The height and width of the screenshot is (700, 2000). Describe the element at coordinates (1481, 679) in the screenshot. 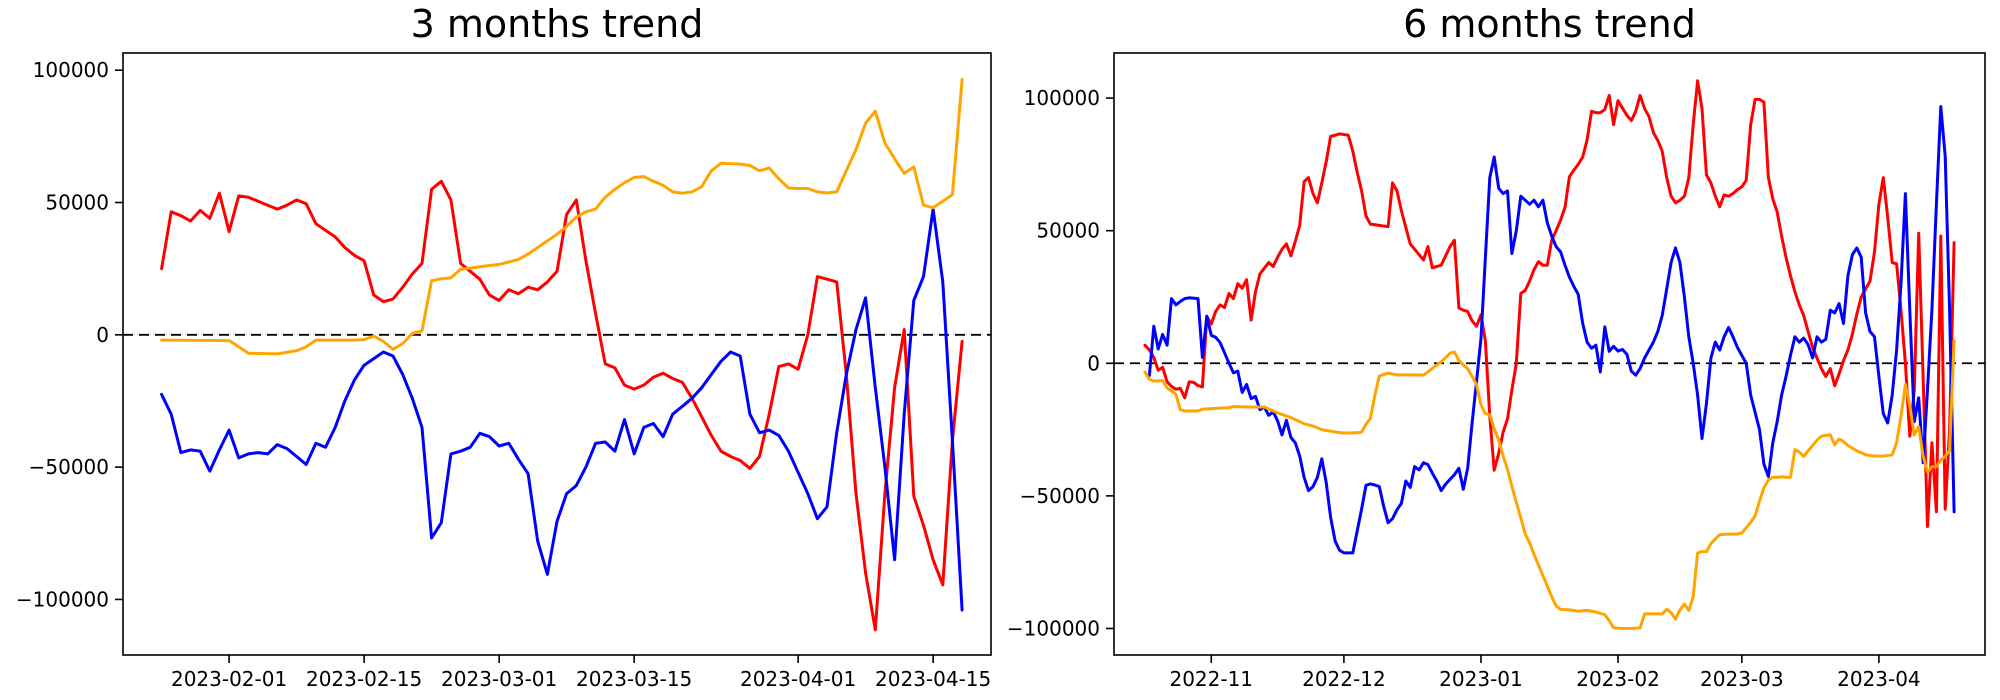

I see `six-months-x-tick-label: 2023-01` at that location.